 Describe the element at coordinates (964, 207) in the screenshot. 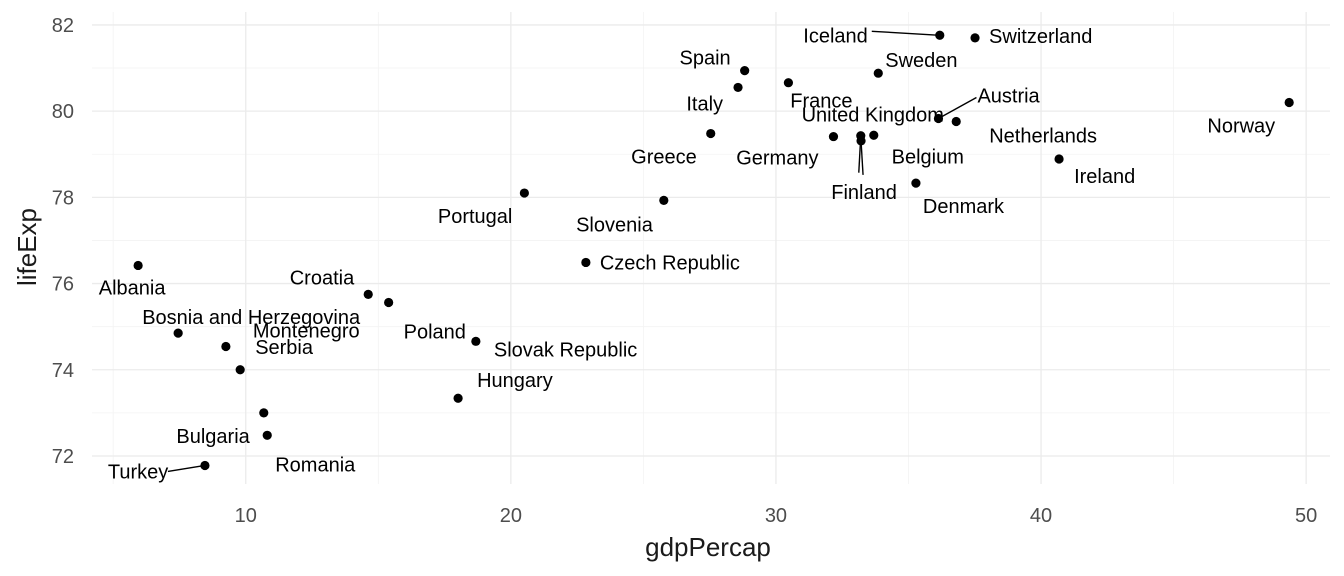

I see `point-label: Denmark` at that location.